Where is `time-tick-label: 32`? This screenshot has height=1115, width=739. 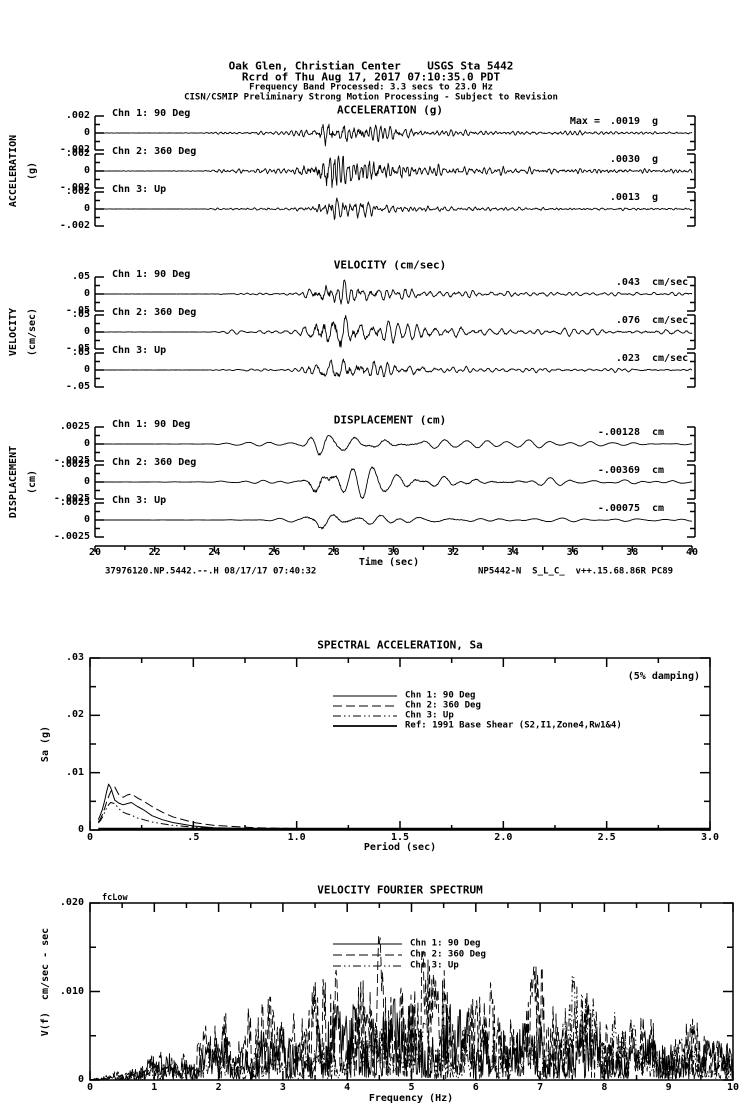
time-tick-label: 32 is located at coordinates (453, 552).